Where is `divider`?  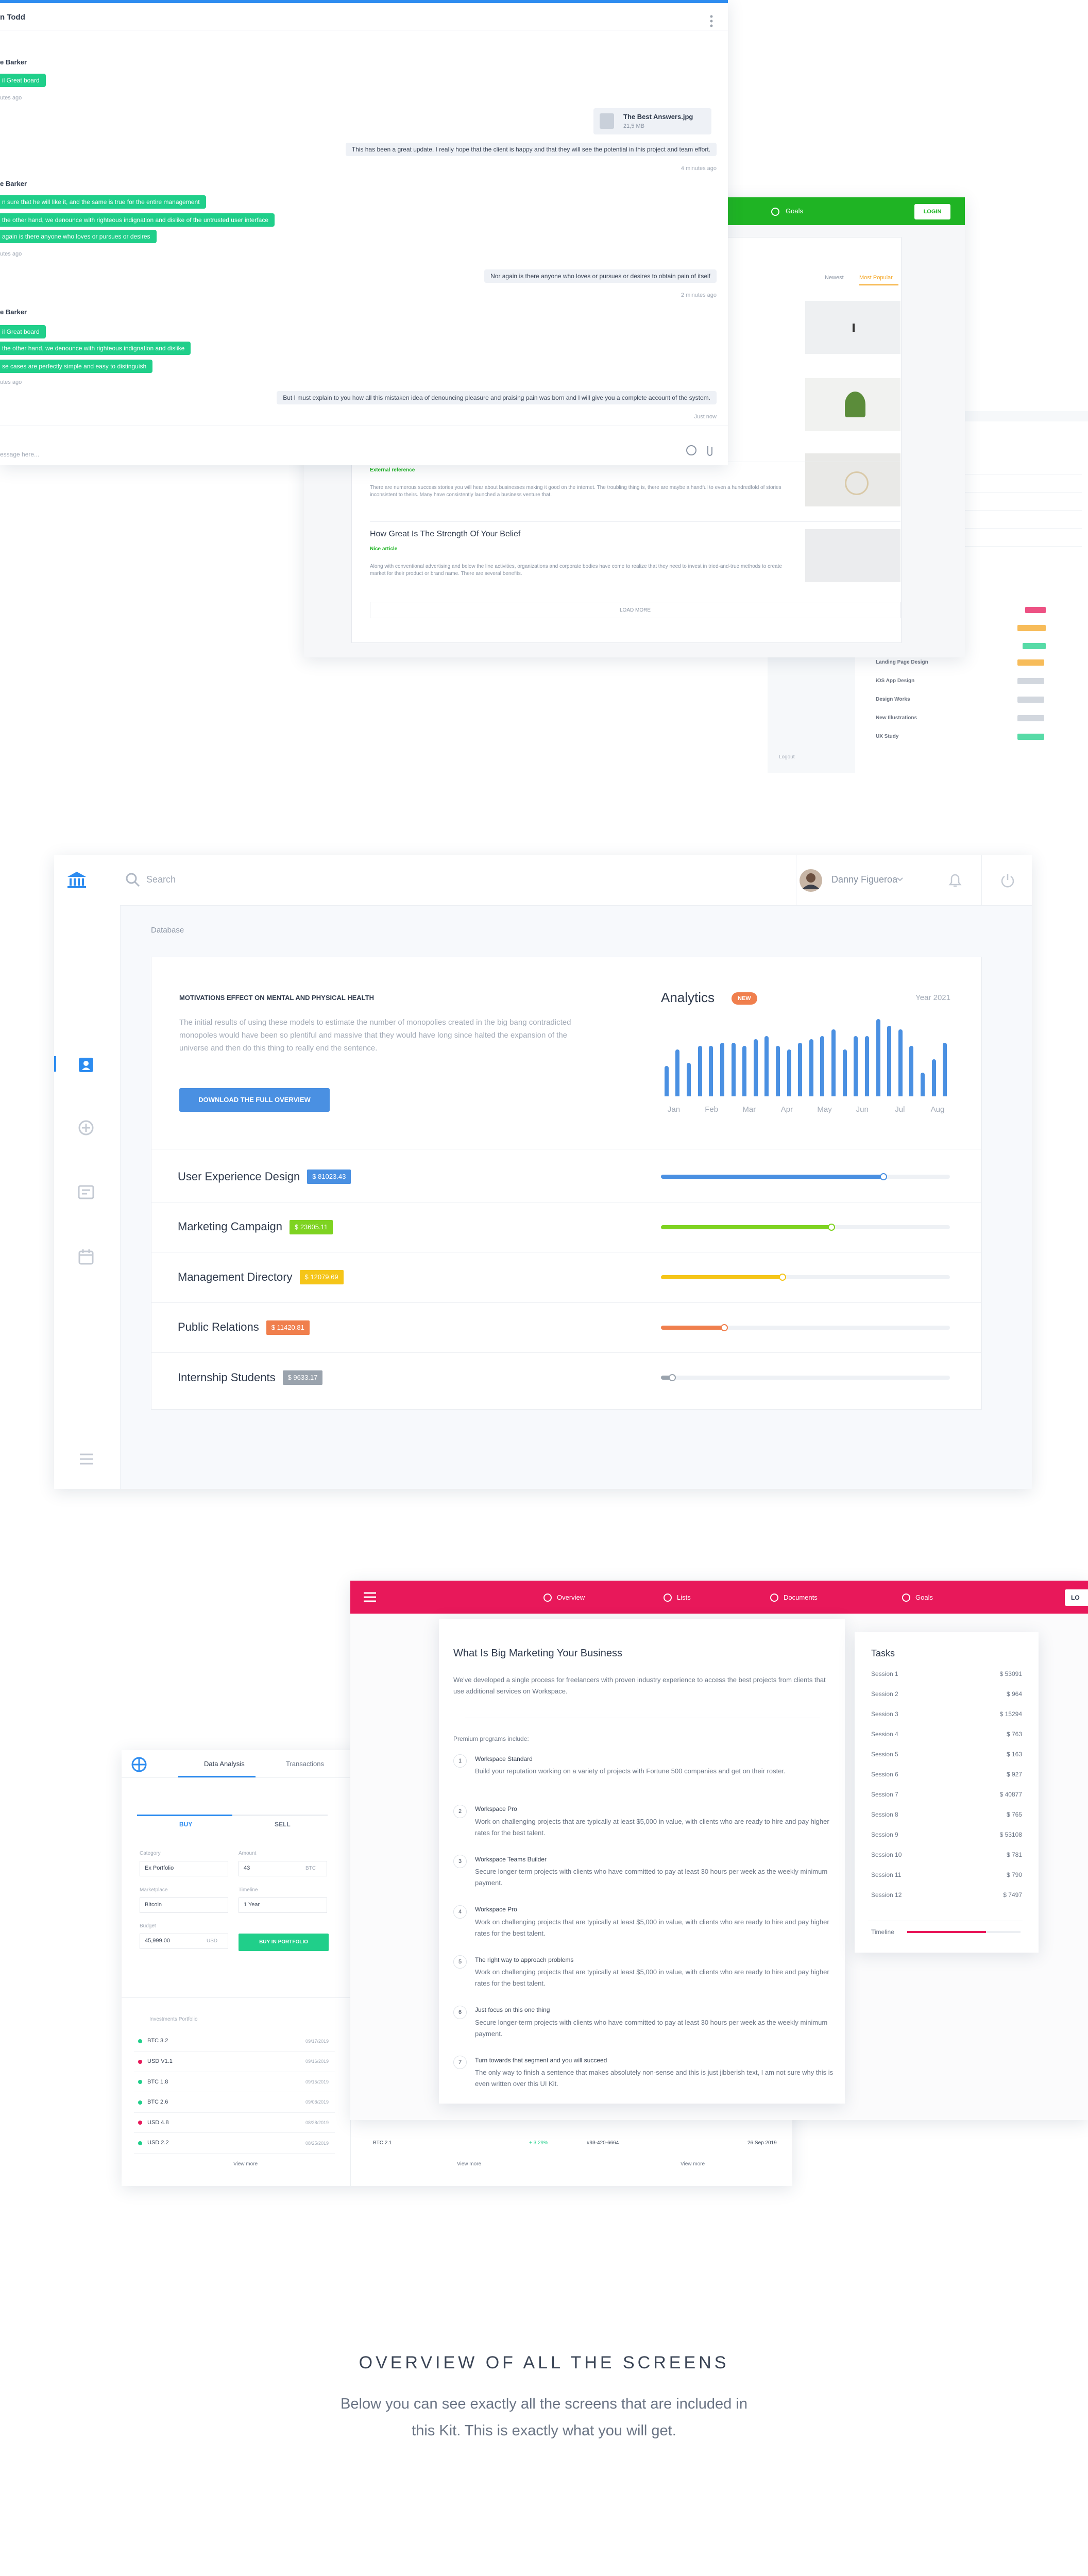
divider is located at coordinates (232, 1815).